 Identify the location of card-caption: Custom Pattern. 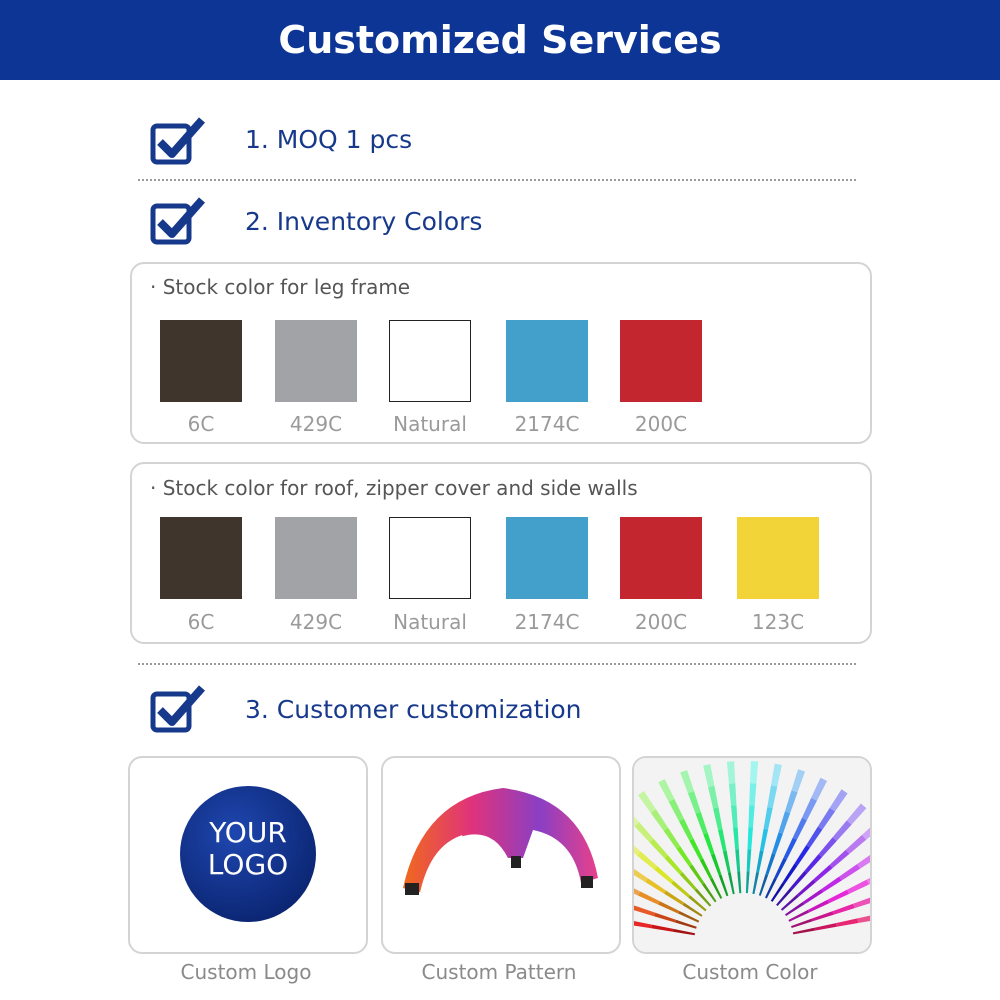
(499, 972).